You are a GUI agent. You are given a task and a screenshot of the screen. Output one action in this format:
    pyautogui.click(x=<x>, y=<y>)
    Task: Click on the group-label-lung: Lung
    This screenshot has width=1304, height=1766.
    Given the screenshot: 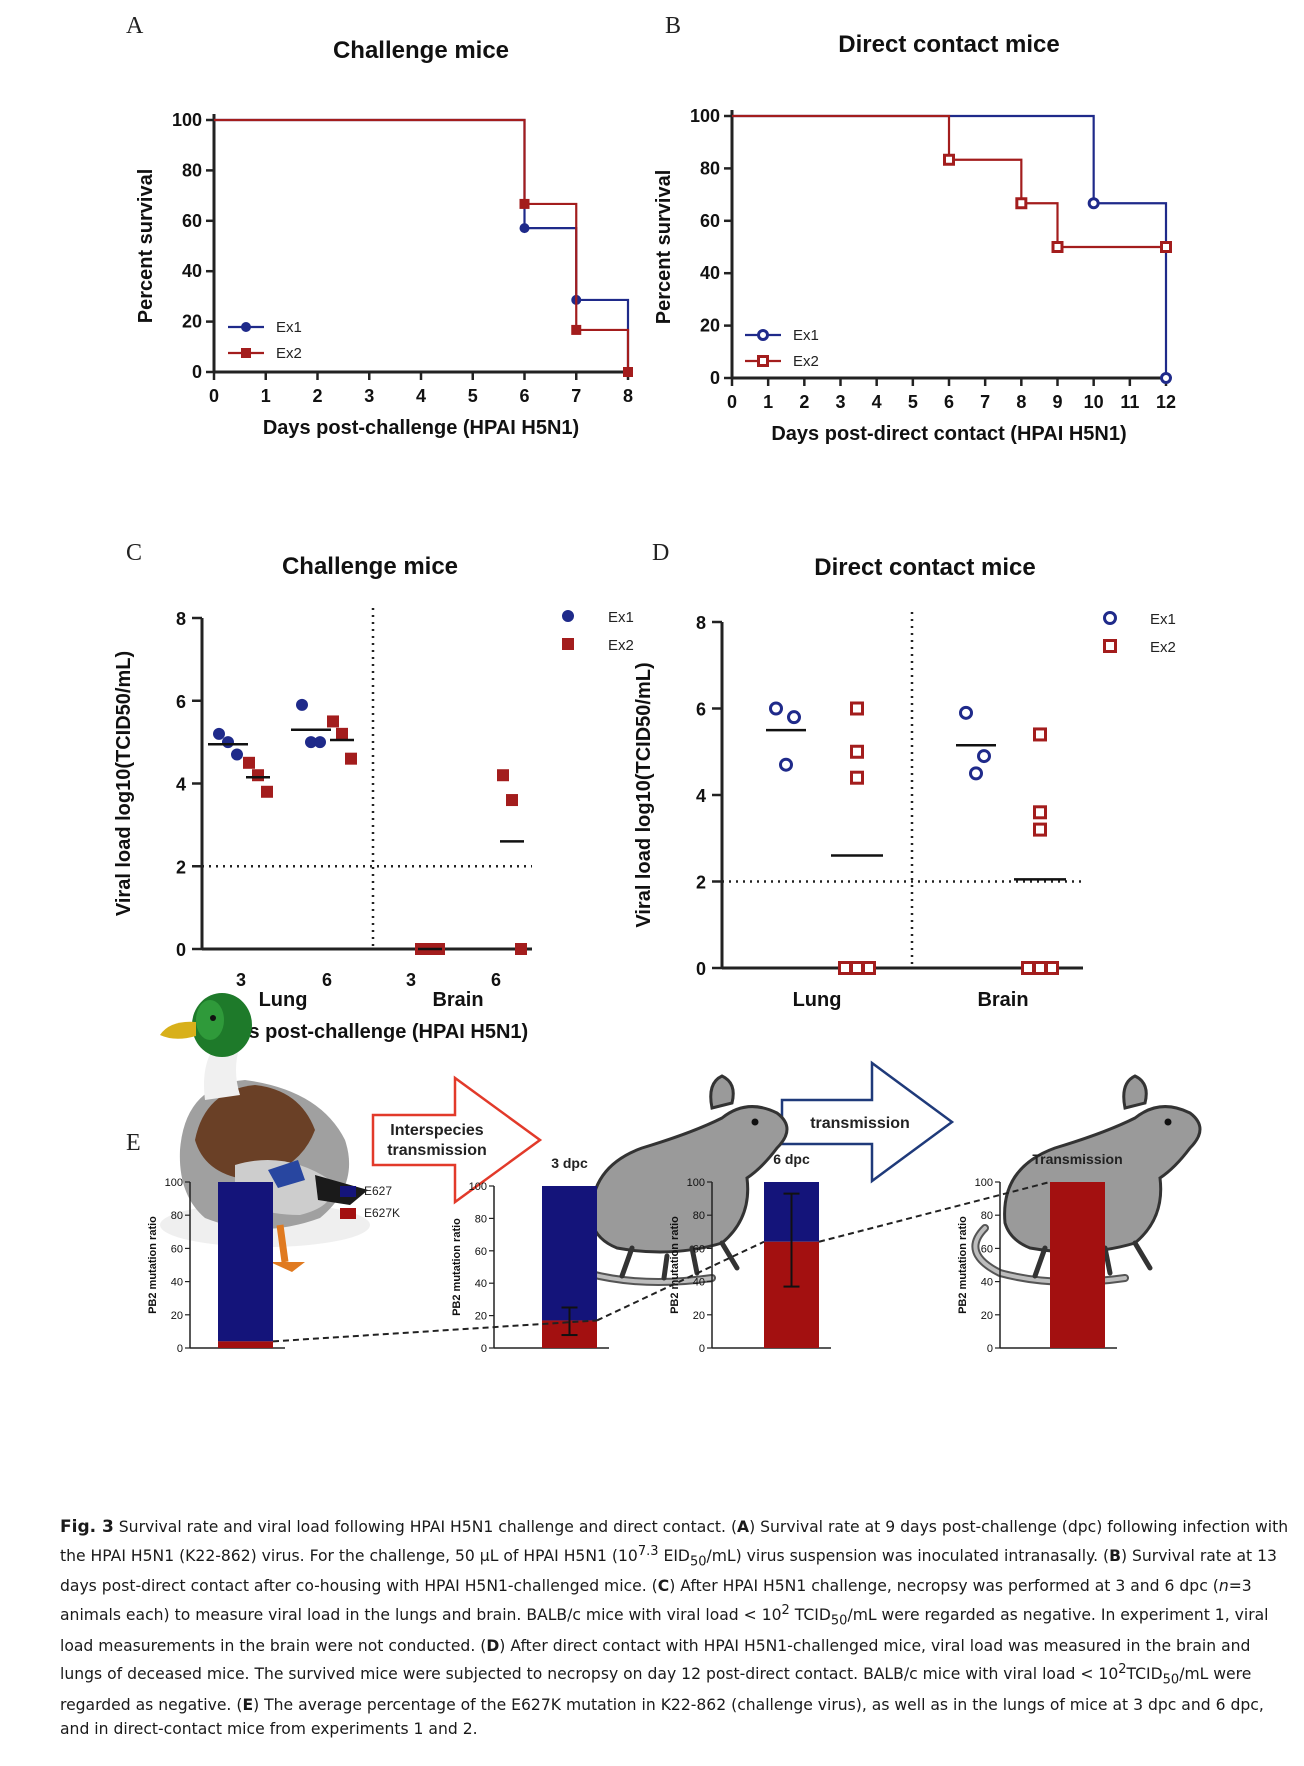 What is the action you would take?
    pyautogui.click(x=817, y=1000)
    